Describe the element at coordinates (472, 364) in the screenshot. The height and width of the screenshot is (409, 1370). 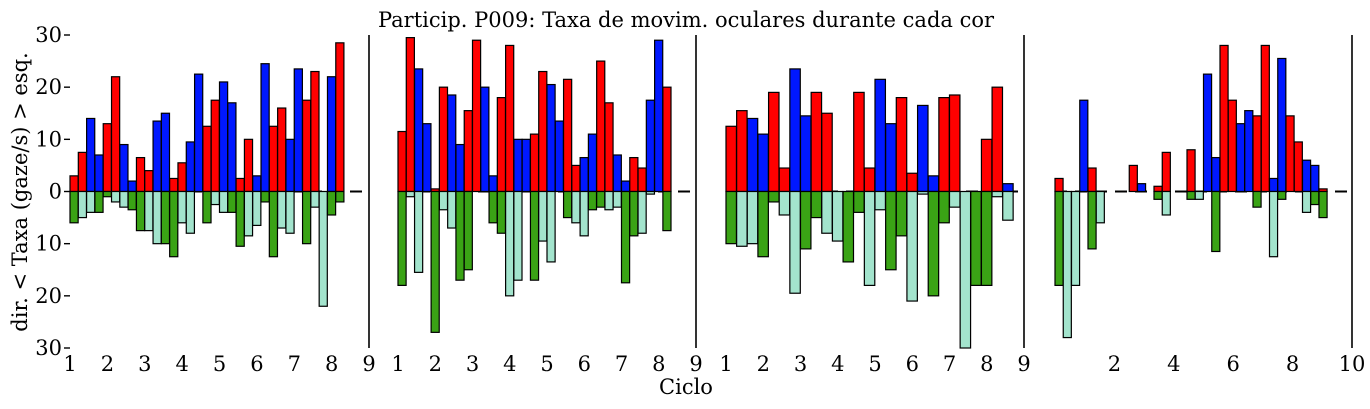
I see `x-tick-label: 3` at that location.